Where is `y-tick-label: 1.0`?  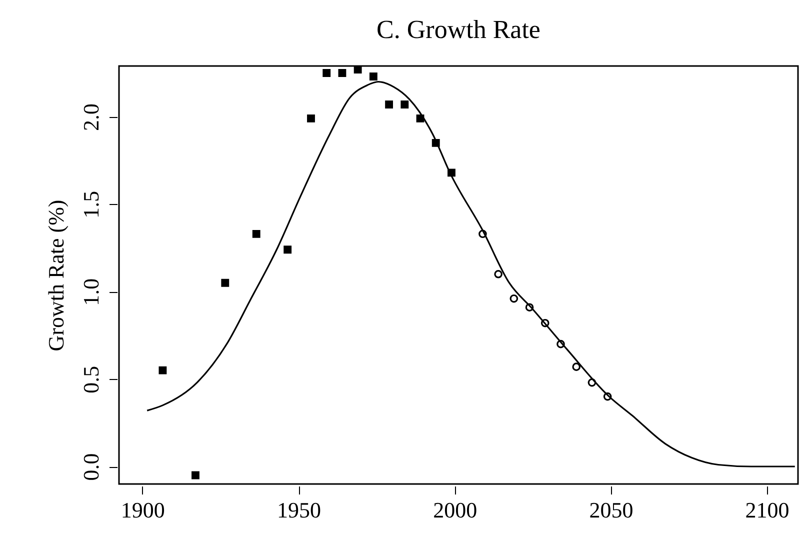
y-tick-label: 1.0 is located at coordinates (91, 292).